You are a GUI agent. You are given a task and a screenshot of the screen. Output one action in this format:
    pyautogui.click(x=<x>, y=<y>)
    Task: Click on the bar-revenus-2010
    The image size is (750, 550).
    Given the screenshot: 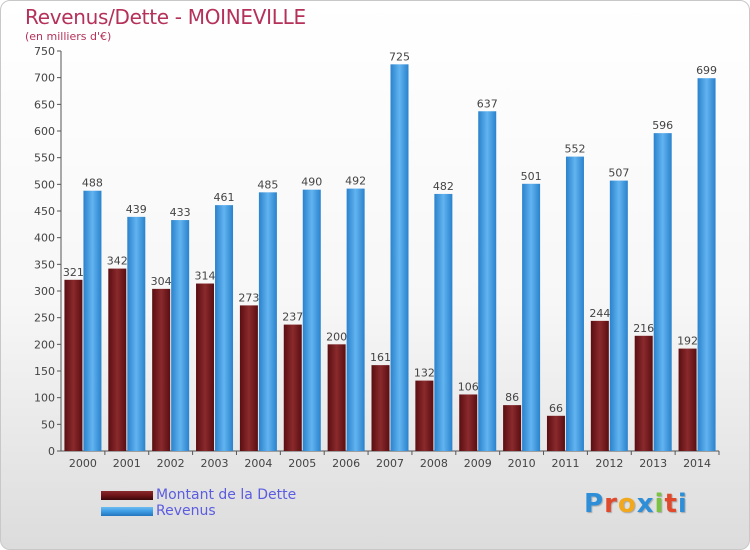 What is the action you would take?
    pyautogui.click(x=531, y=317)
    